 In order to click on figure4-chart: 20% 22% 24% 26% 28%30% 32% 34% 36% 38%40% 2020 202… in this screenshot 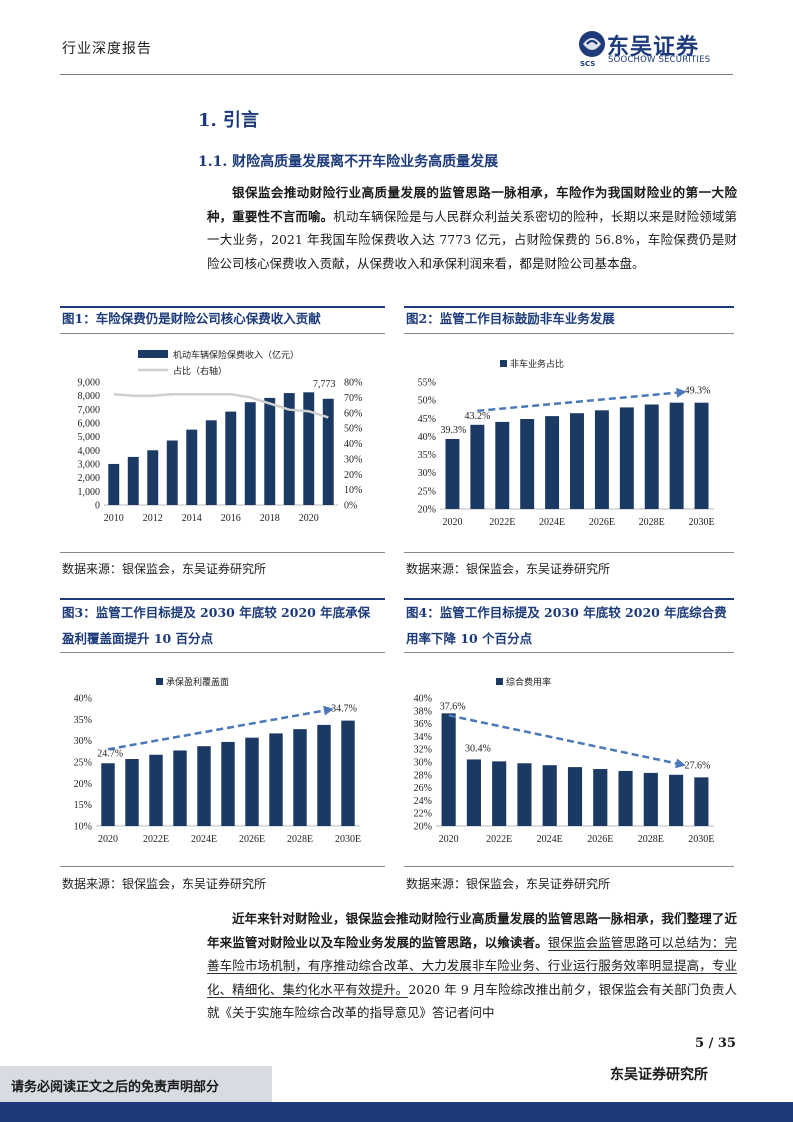, I will do `click(564, 760)`.